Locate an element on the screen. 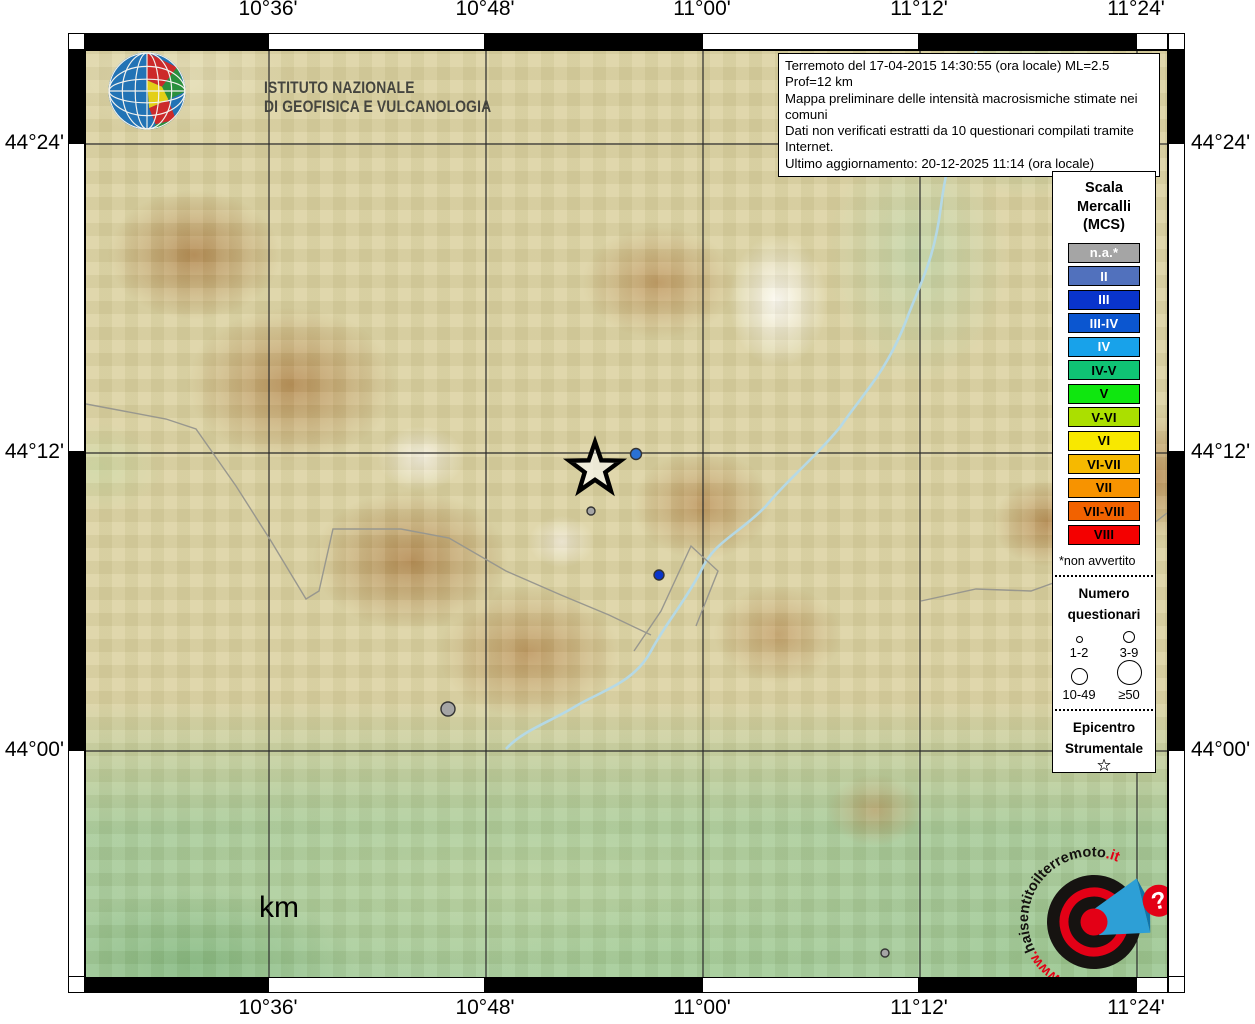  questionnaire-class: 1-2 is located at coordinates (1079, 645).